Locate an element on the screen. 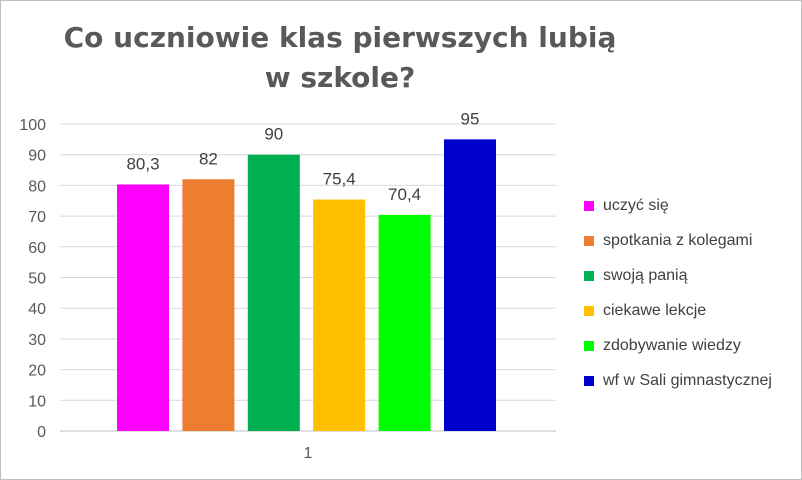 The image size is (802, 480). legend-label: spotkania z kolegami is located at coordinates (678, 240).